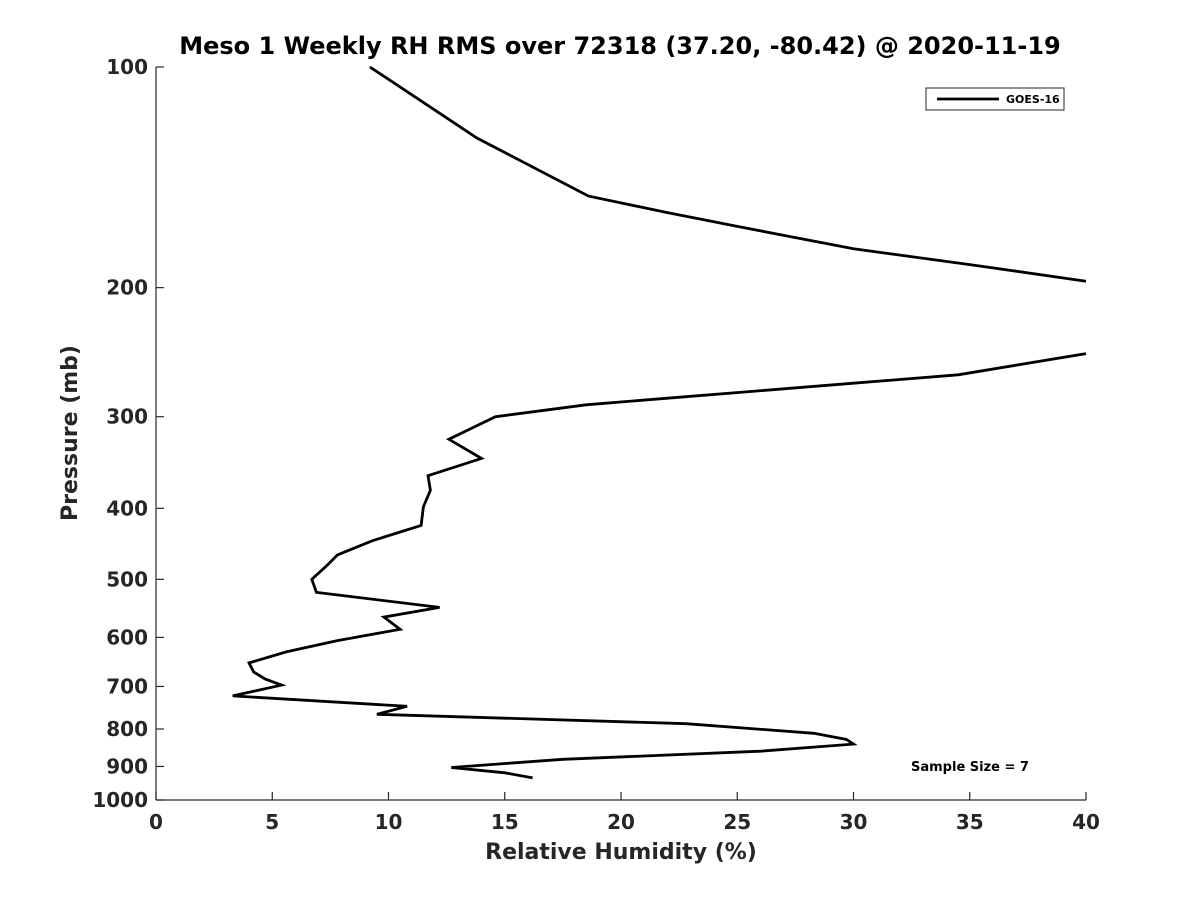 Image resolution: width=1200 pixels, height=900 pixels. What do you see at coordinates (621, 852) in the screenshot?
I see `x-axis-label: Relative Humidity (%)` at bounding box center [621, 852].